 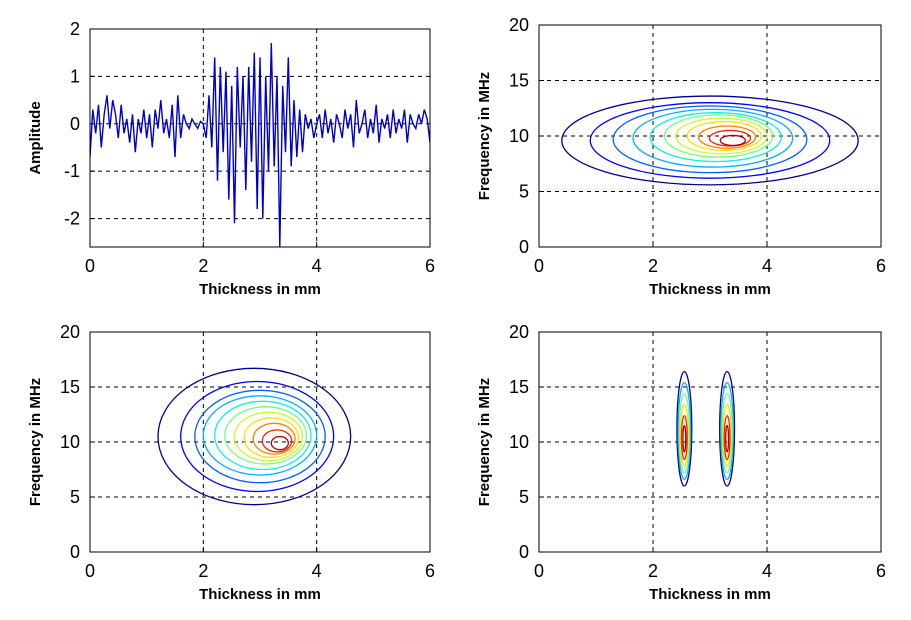 I want to click on y-tick-label: -1, so click(x=72, y=171).